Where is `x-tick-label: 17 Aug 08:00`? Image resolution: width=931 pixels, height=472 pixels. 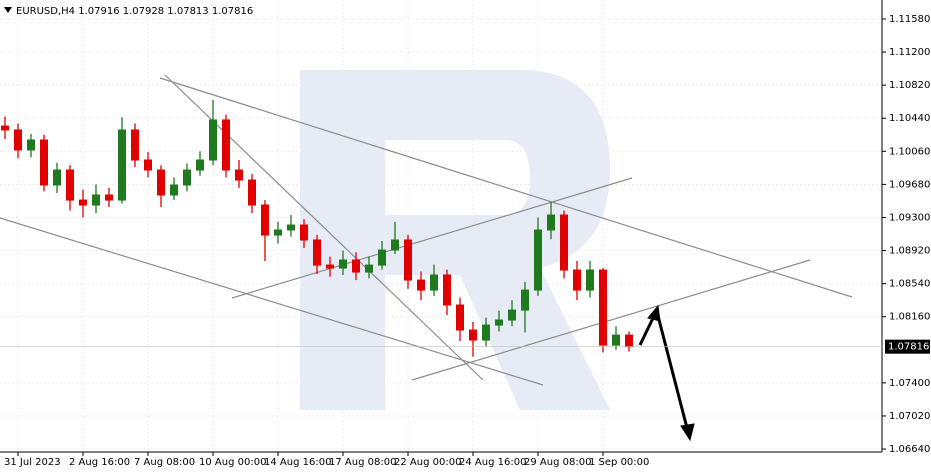
x-tick-label: 17 Aug 08:00 is located at coordinates (362, 462).